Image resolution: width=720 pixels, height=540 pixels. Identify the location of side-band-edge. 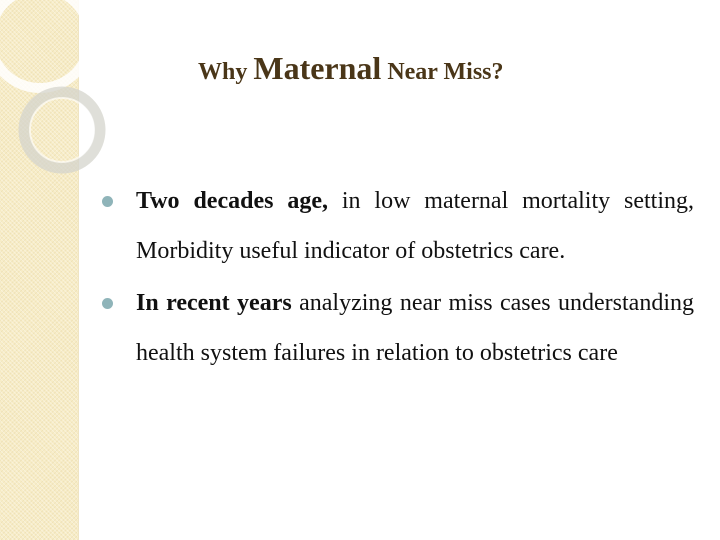
(78, 270).